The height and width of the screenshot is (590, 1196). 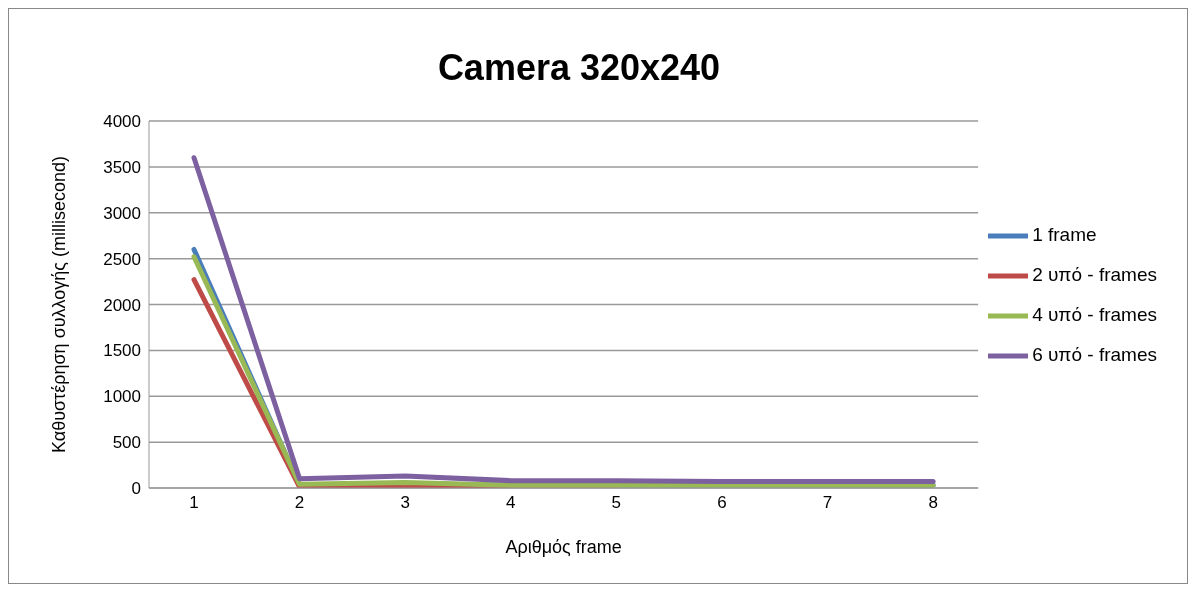 I want to click on legend-label: 4 υπό - frames, so click(x=1094, y=315).